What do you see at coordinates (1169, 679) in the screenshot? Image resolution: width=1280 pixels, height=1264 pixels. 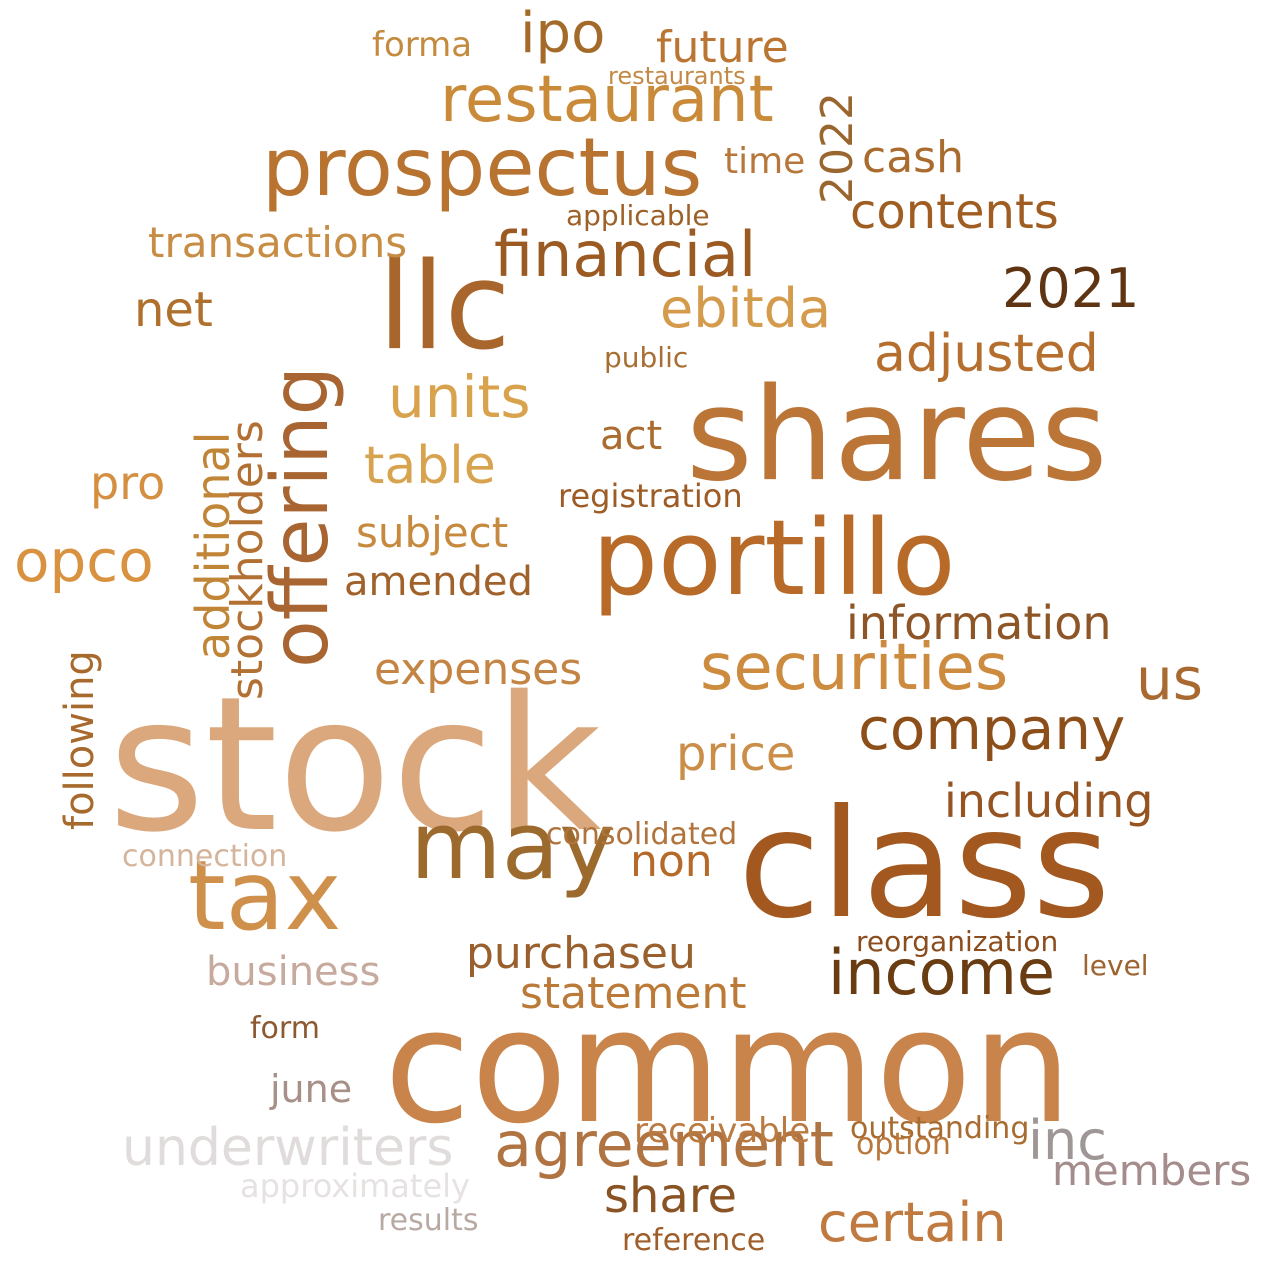 I see `word-us: us` at bounding box center [1169, 679].